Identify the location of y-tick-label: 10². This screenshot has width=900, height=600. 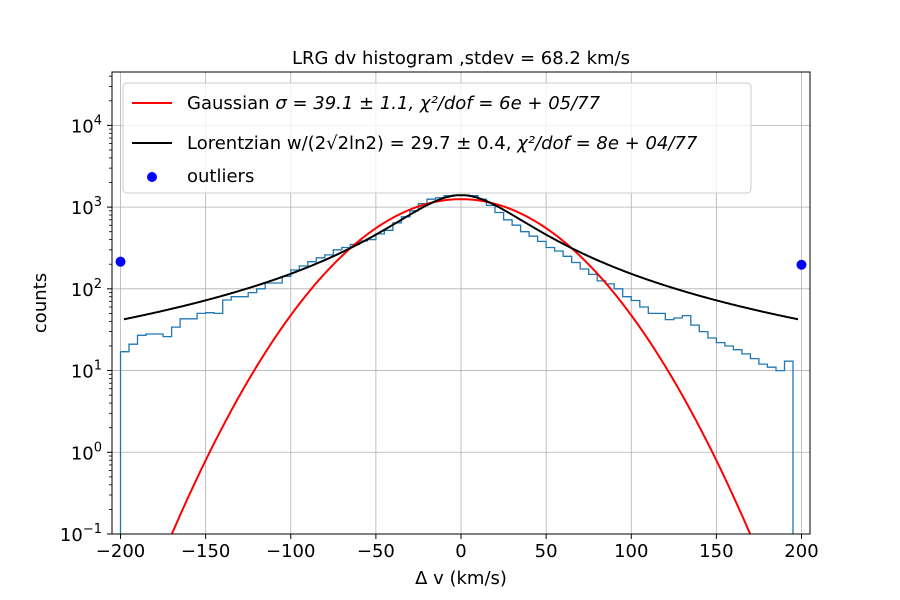
(86, 289).